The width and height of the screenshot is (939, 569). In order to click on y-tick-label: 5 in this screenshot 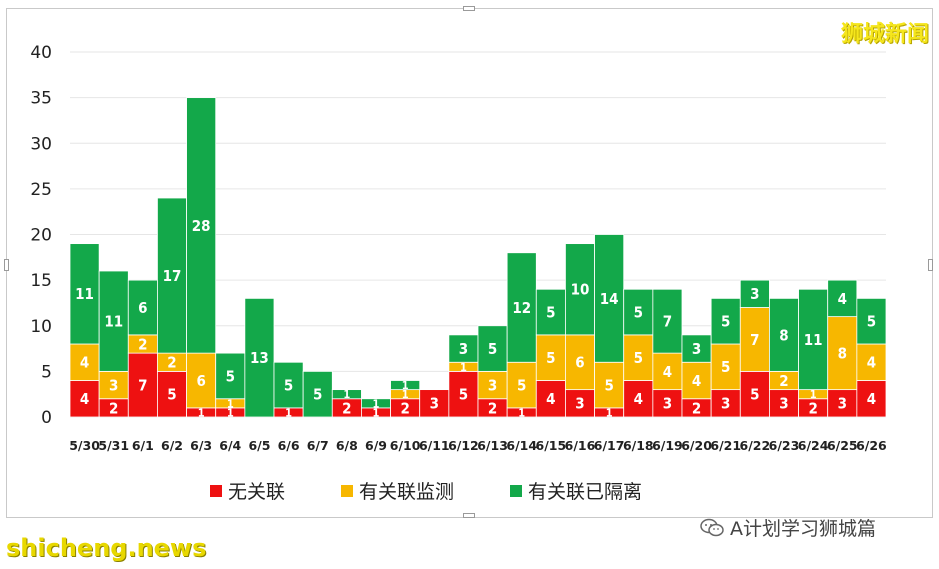, I will do `click(46, 372)`.